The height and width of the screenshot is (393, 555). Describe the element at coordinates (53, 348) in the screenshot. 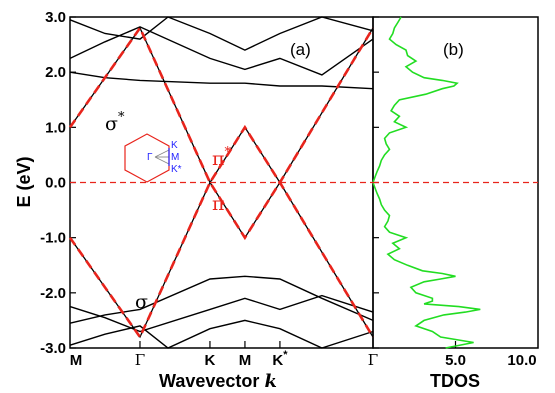

I see `y-tick-label: -3.0` at that location.